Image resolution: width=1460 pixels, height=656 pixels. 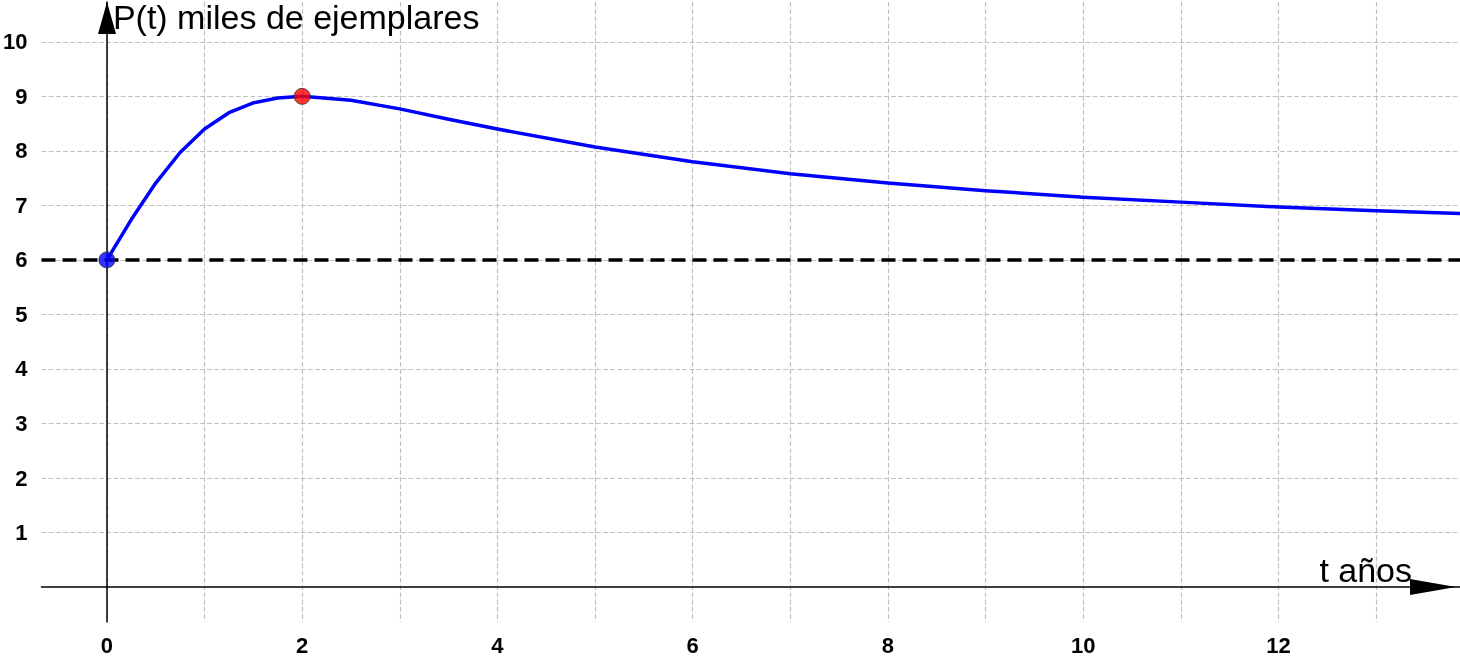 I want to click on y-axis-title: P(t) miles de ejemplares, so click(x=296, y=18).